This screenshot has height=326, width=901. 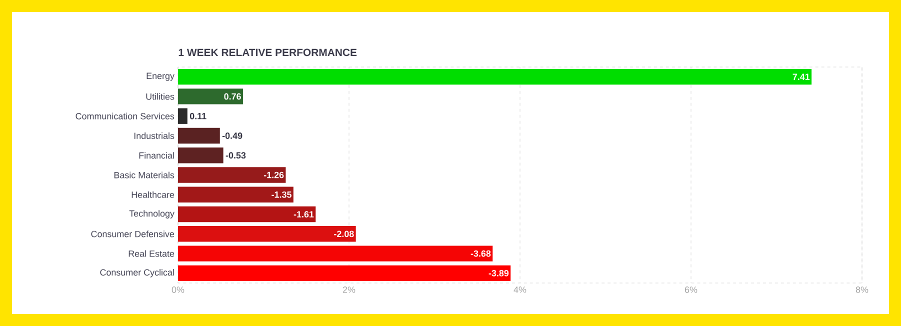 What do you see at coordinates (236, 155) in the screenshot?
I see `data-label: -0.53` at bounding box center [236, 155].